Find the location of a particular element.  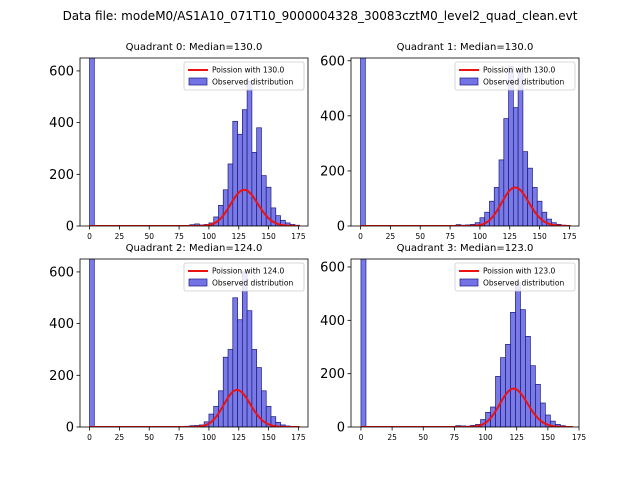

x-tick-label: 0 is located at coordinates (89, 437).